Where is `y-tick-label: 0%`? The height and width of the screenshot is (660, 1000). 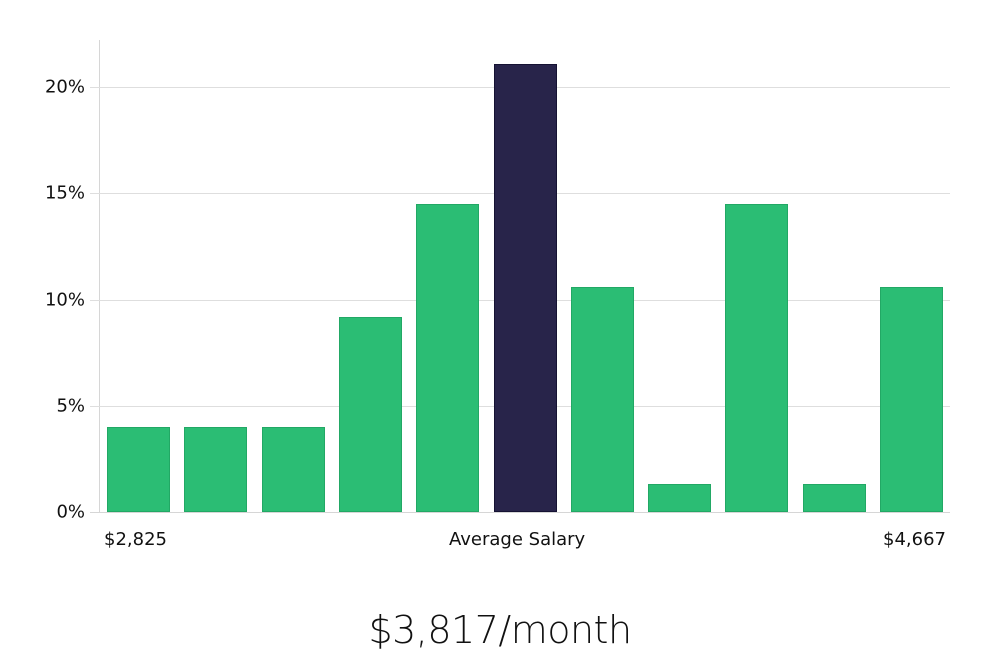
y-tick-label: 0% is located at coordinates (70, 512).